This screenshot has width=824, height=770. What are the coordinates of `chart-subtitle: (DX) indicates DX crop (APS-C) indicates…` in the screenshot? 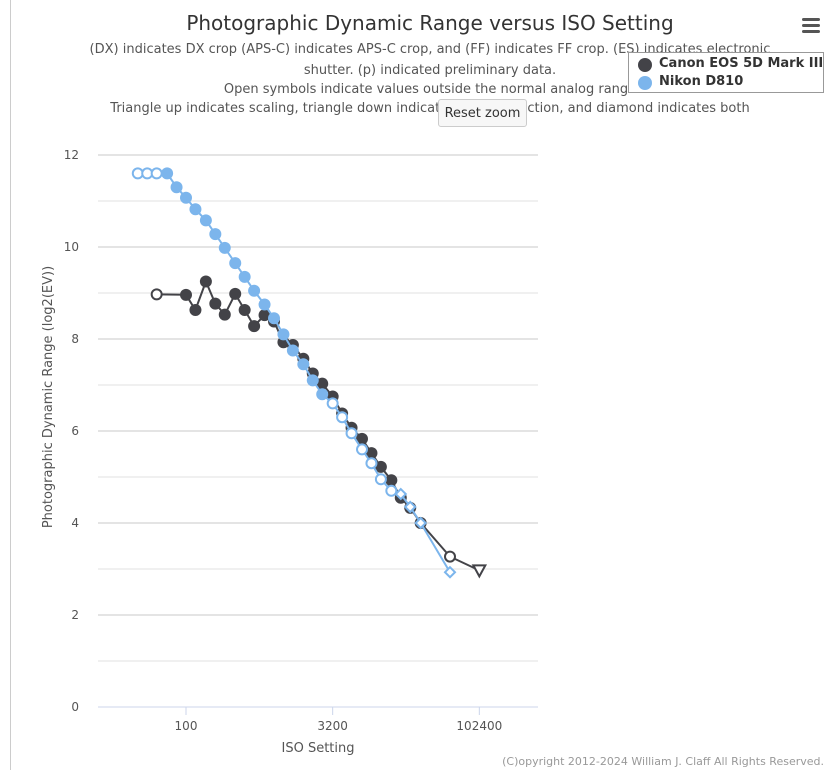 It's located at (430, 79).